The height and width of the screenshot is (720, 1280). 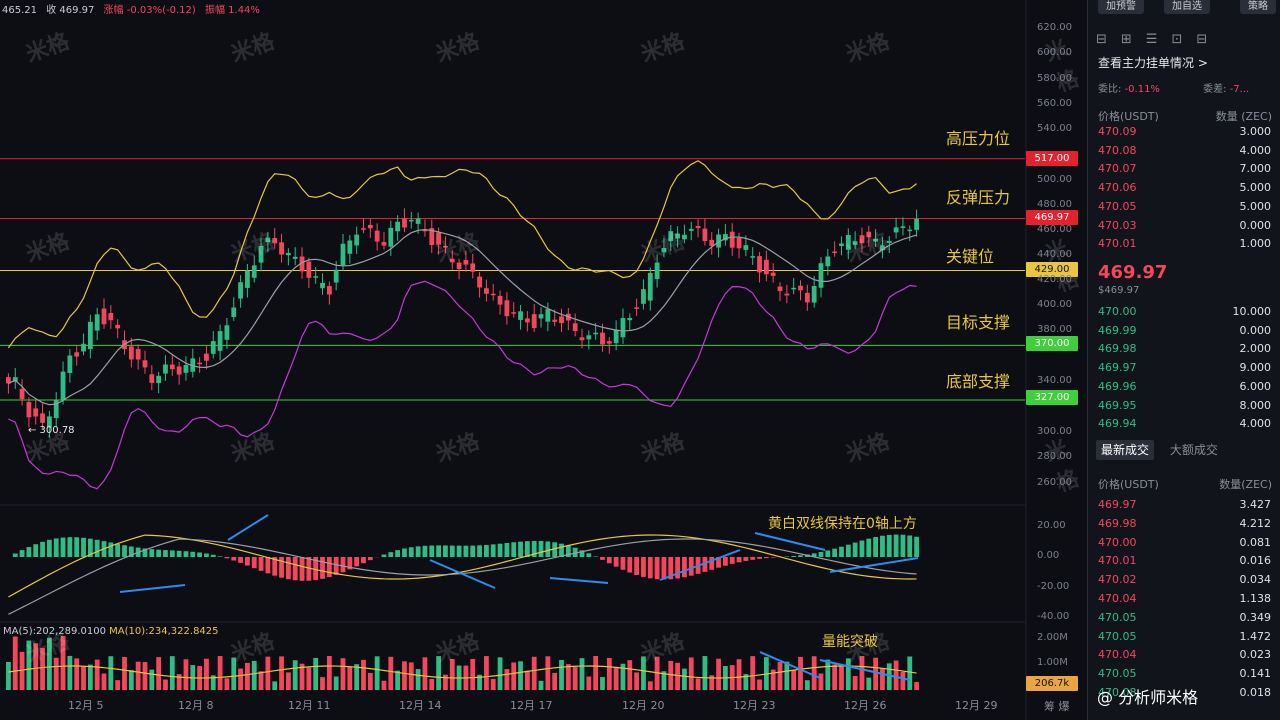 I want to click on date-label: 12月 26, so click(x=865, y=705).